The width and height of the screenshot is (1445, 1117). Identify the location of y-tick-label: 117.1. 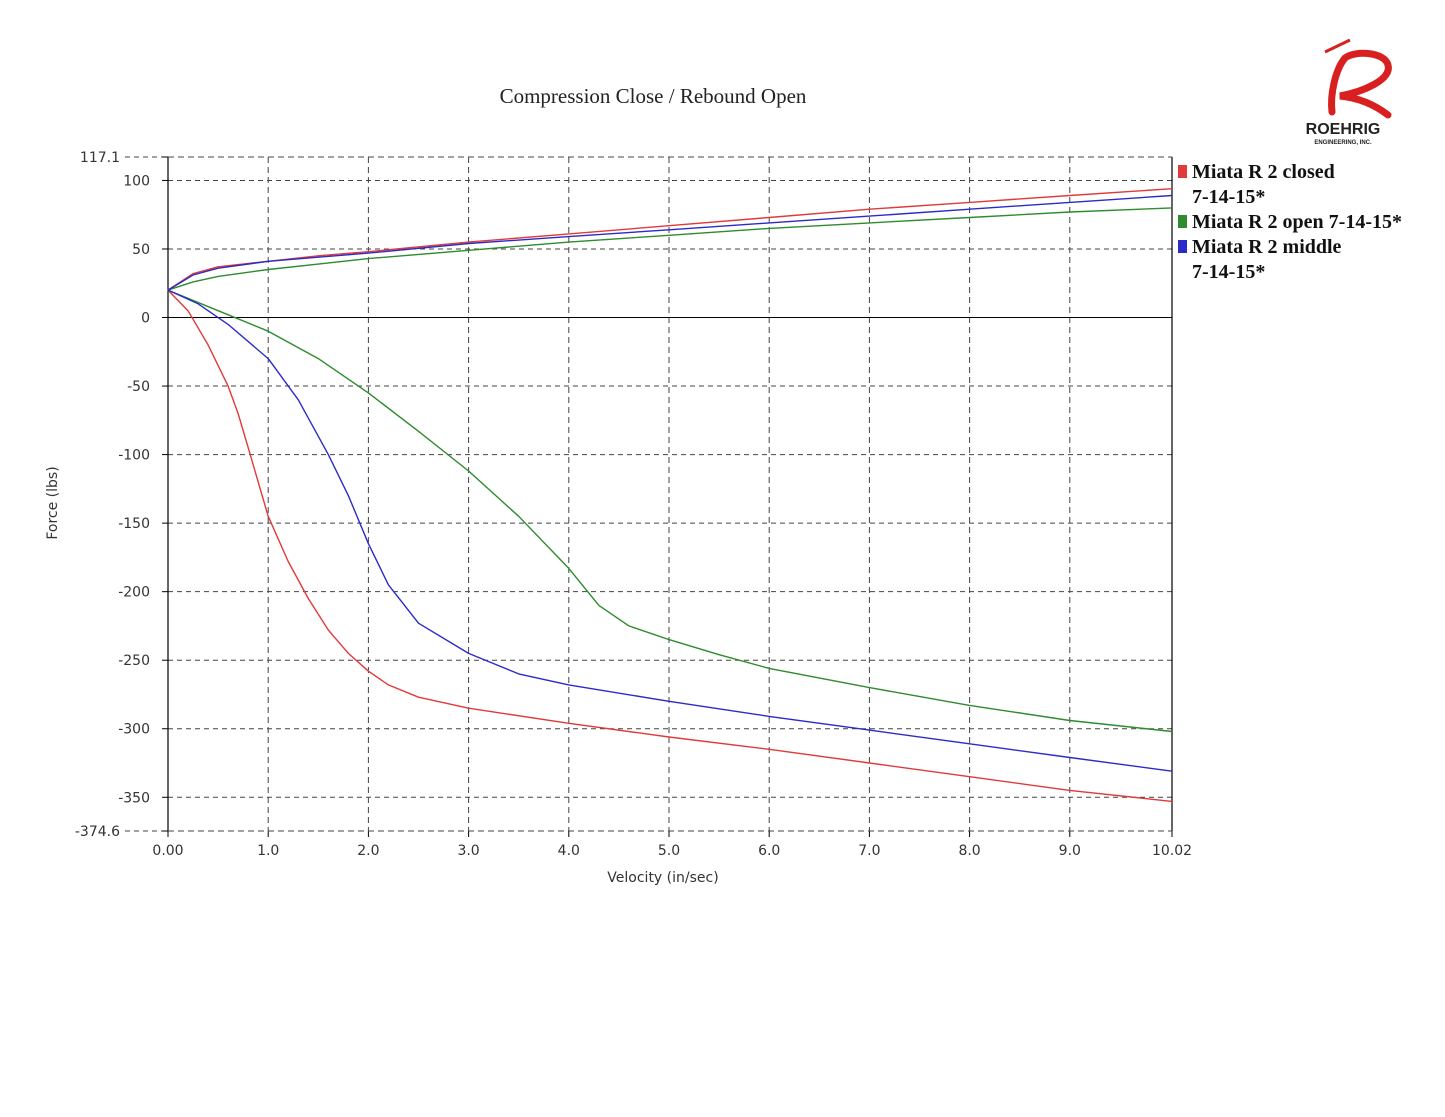
(100, 158).